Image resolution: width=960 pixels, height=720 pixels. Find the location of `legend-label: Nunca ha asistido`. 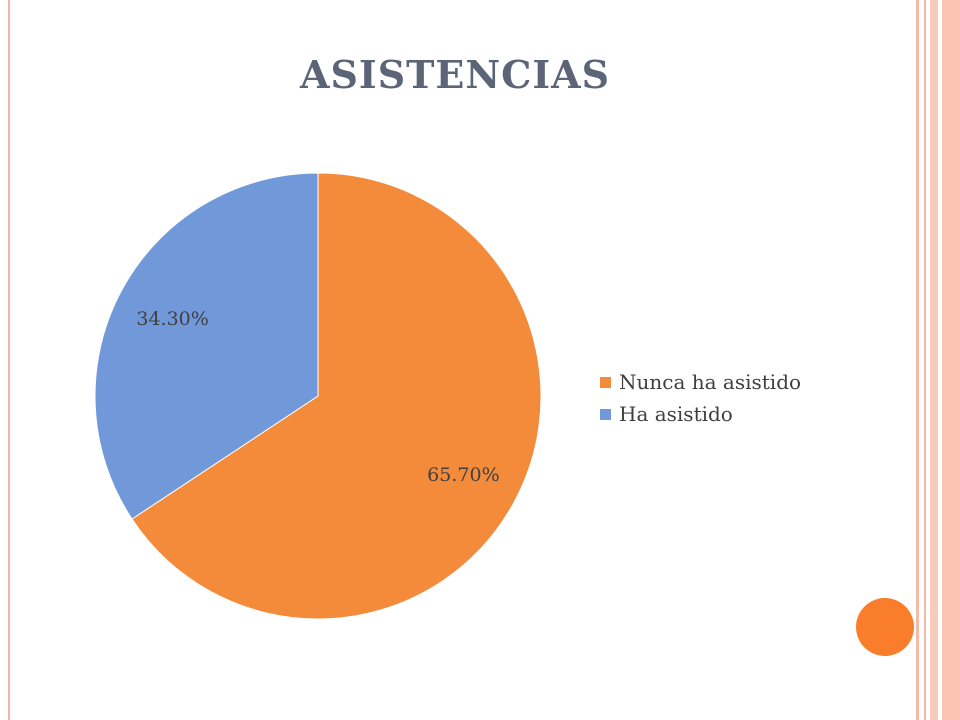

legend-label: Nunca ha asistido is located at coordinates (710, 382).